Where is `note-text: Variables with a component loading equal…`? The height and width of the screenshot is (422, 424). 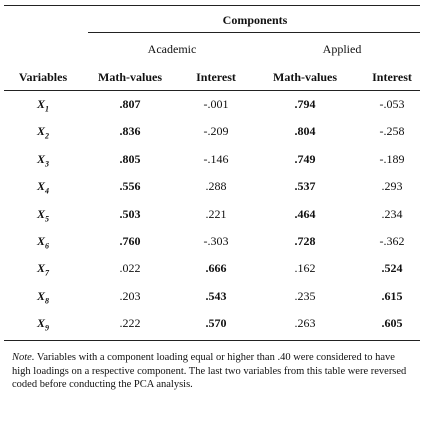
note-text: Variables with a component loading equal… is located at coordinates (209, 371).